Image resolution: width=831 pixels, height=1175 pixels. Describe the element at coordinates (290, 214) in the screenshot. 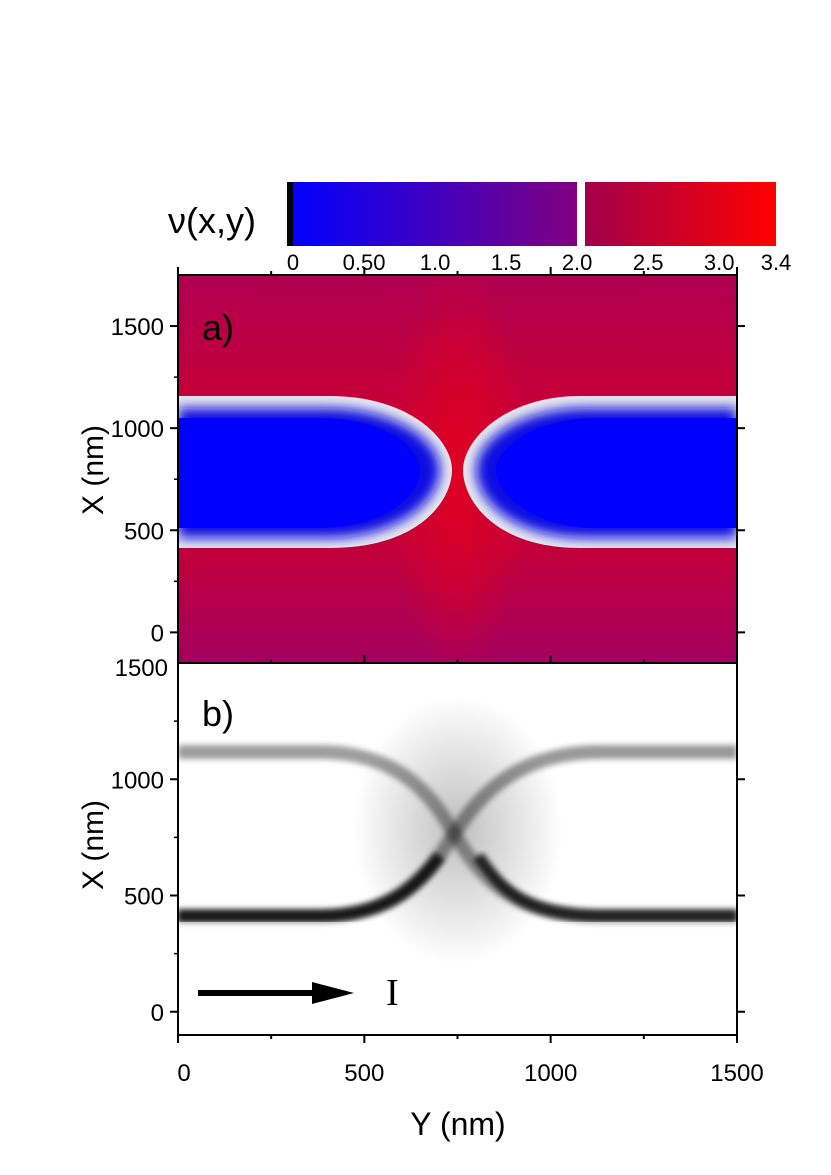

I see `colorbar-zero-marker` at that location.